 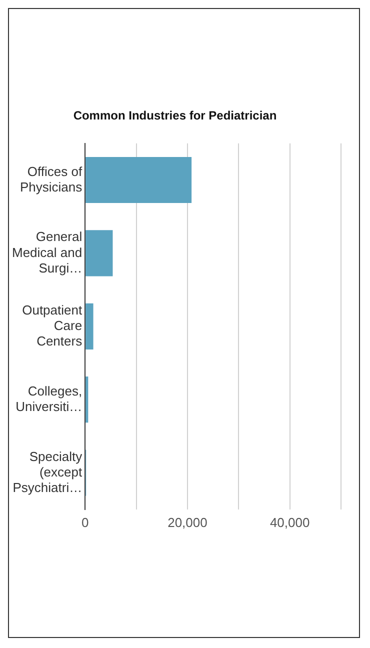 I want to click on x-tick-label: 0, so click(x=85, y=522).